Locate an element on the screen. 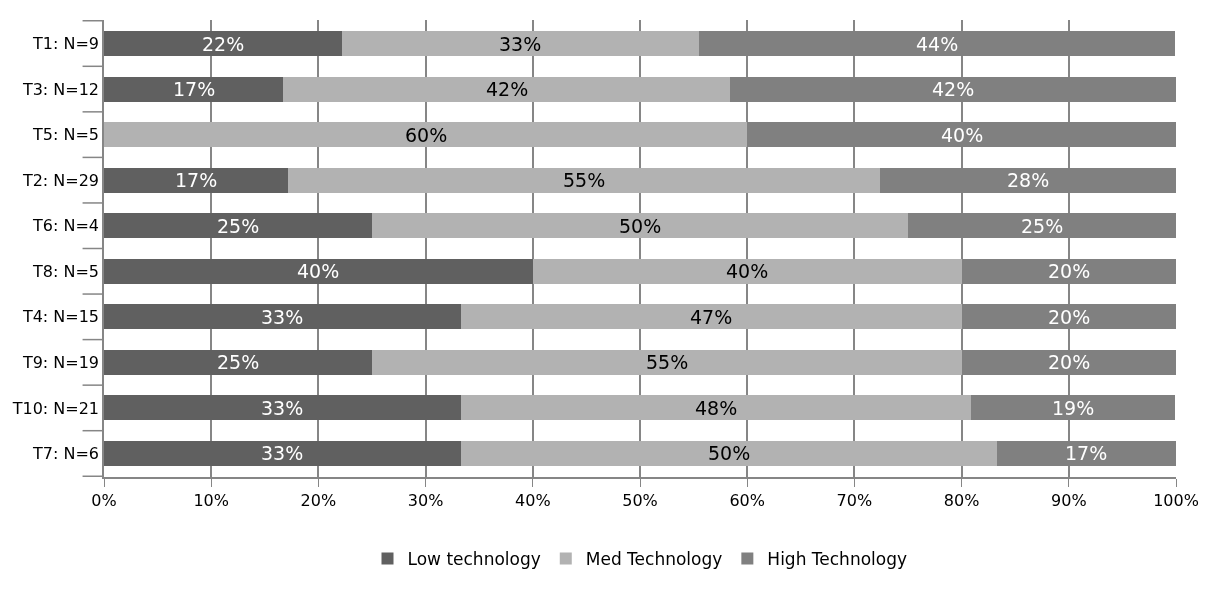 This screenshot has height=589, width=1216. x-tick-label: 0% is located at coordinates (104, 500).